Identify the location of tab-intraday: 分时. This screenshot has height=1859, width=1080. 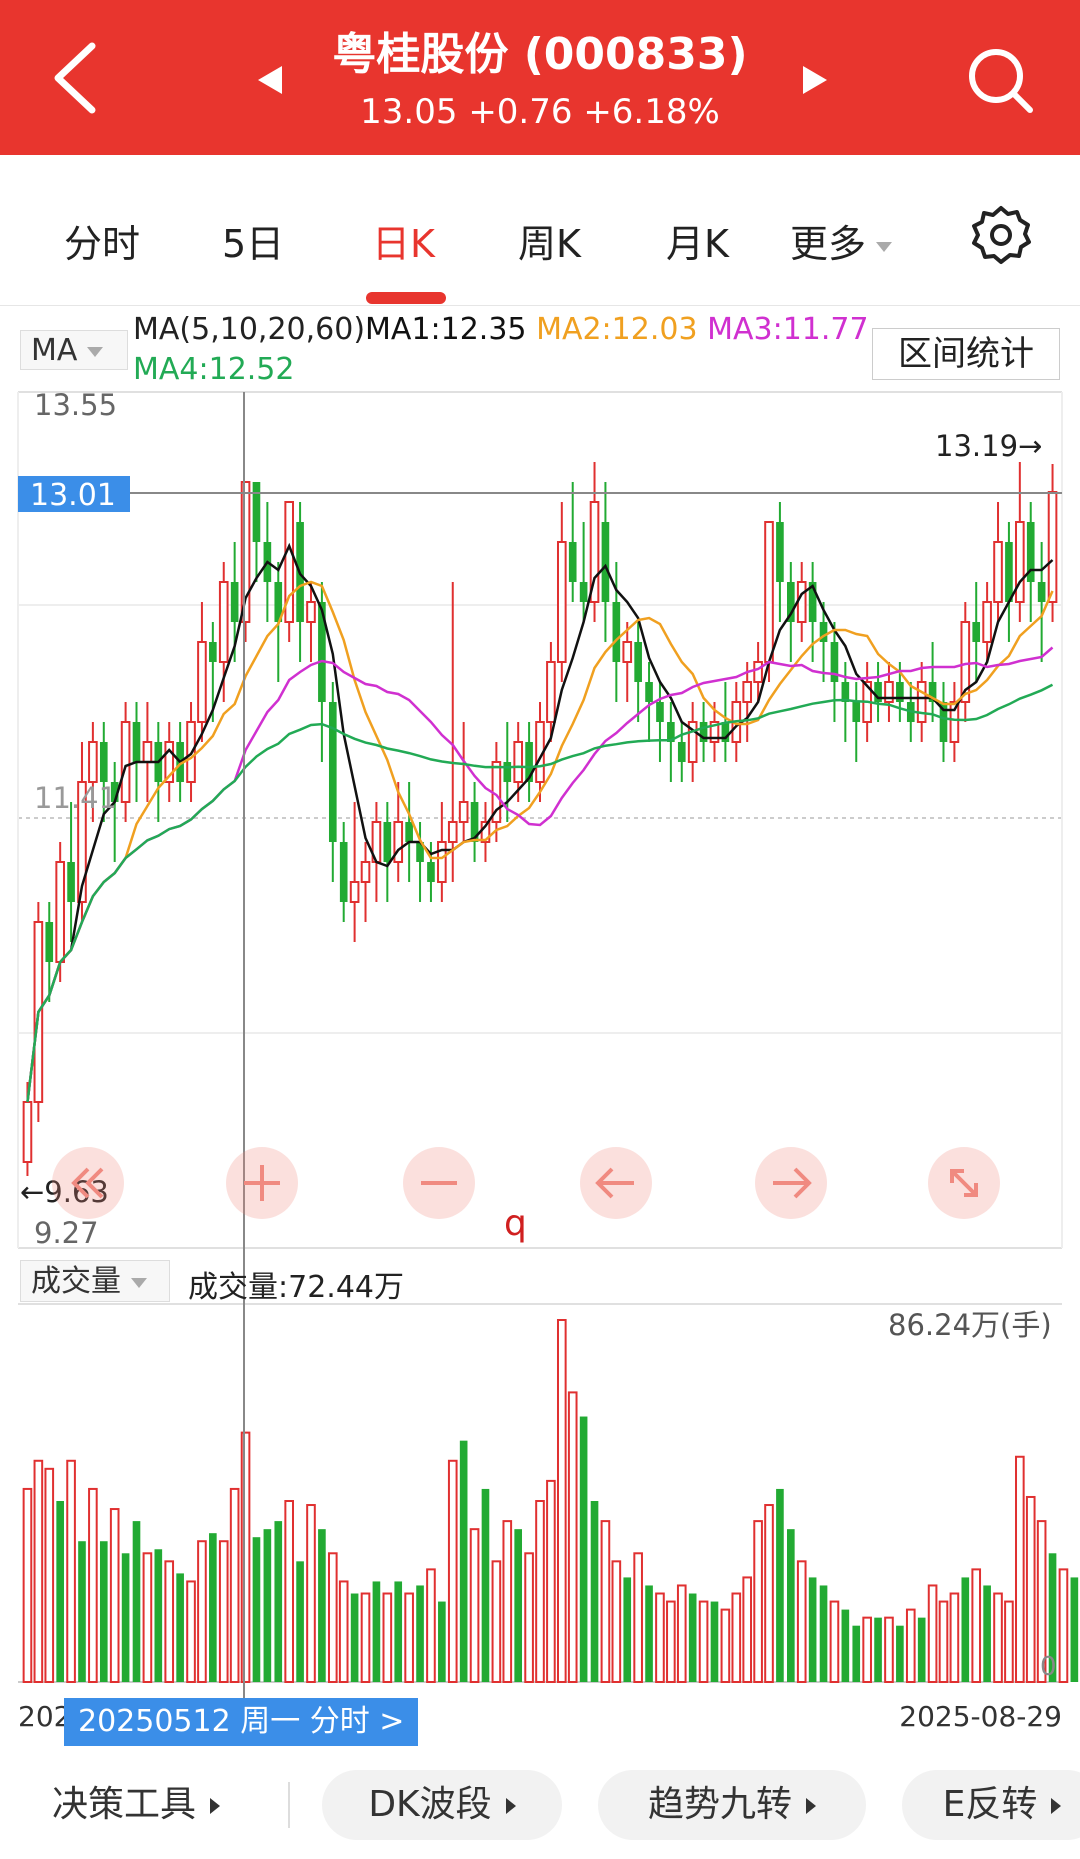
(102, 244).